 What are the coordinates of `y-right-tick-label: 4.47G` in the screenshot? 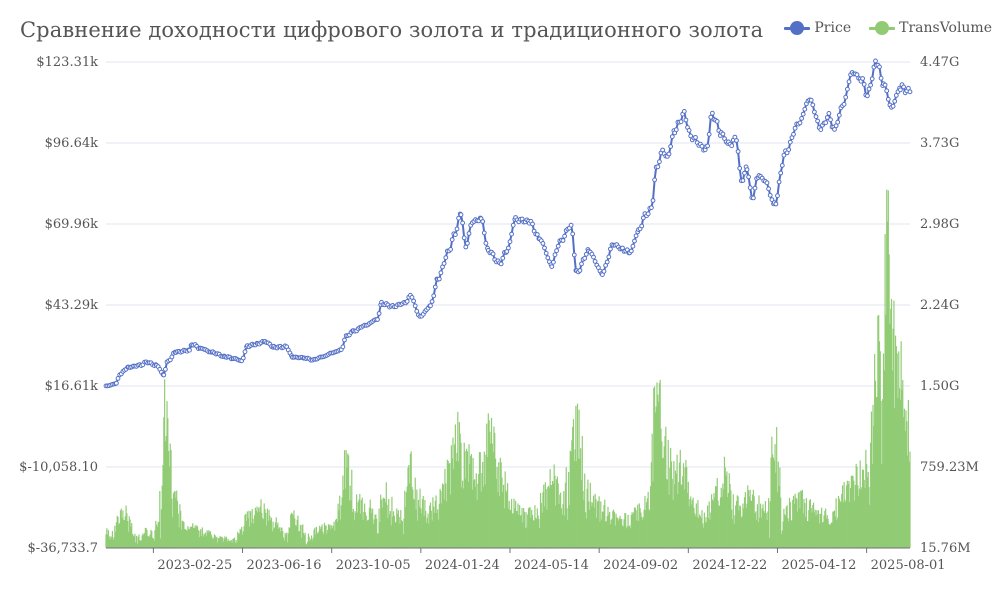 It's located at (939, 62).